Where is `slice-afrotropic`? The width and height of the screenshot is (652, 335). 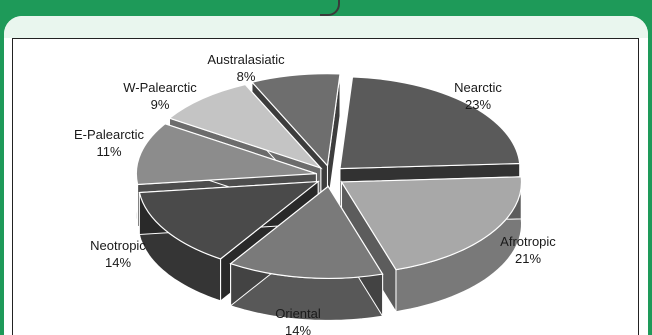
slice-afrotropic is located at coordinates (431, 223).